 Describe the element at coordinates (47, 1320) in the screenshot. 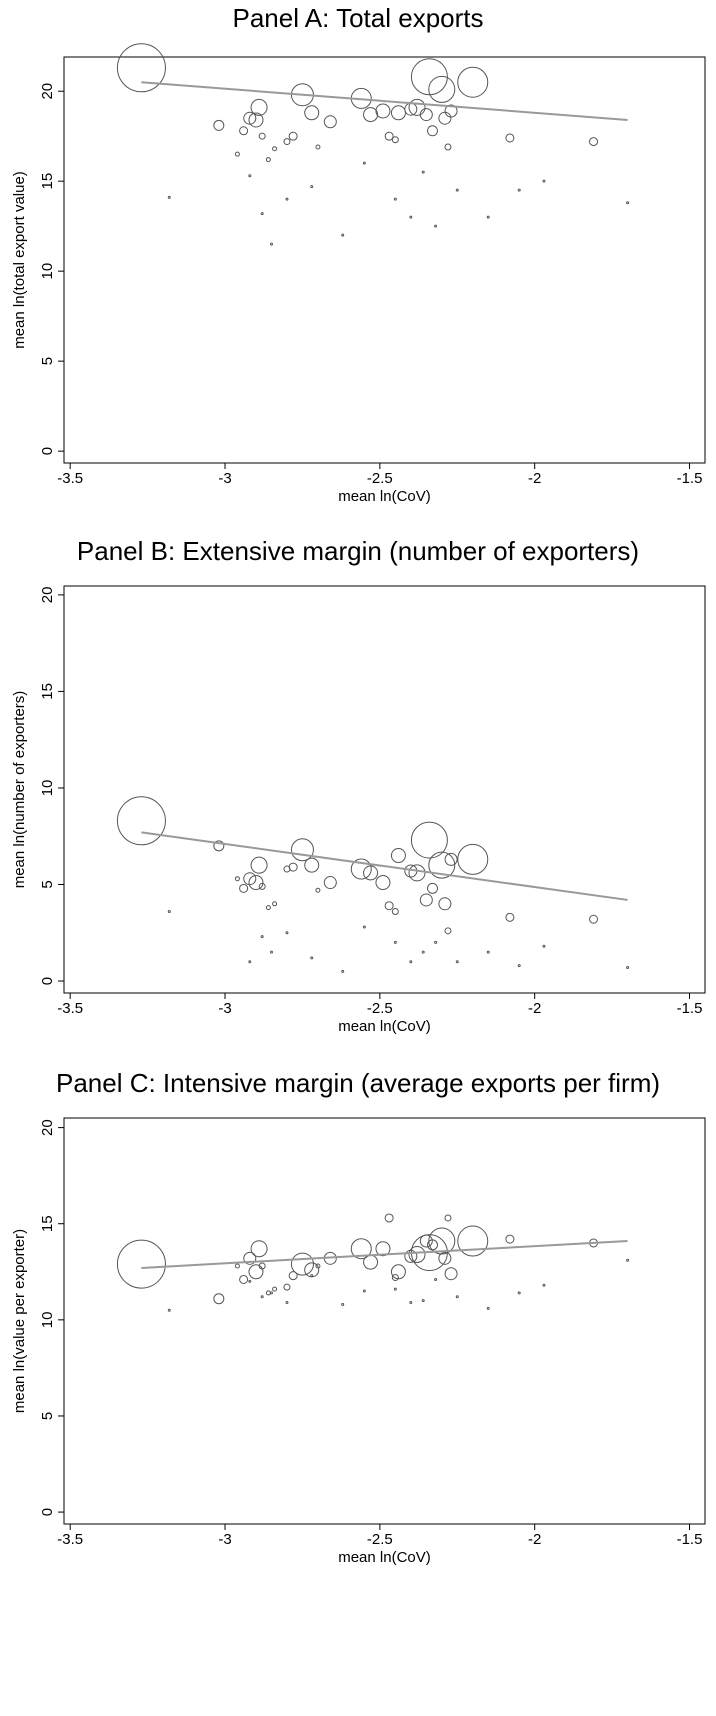

I see `y-tick-label: 10` at that location.